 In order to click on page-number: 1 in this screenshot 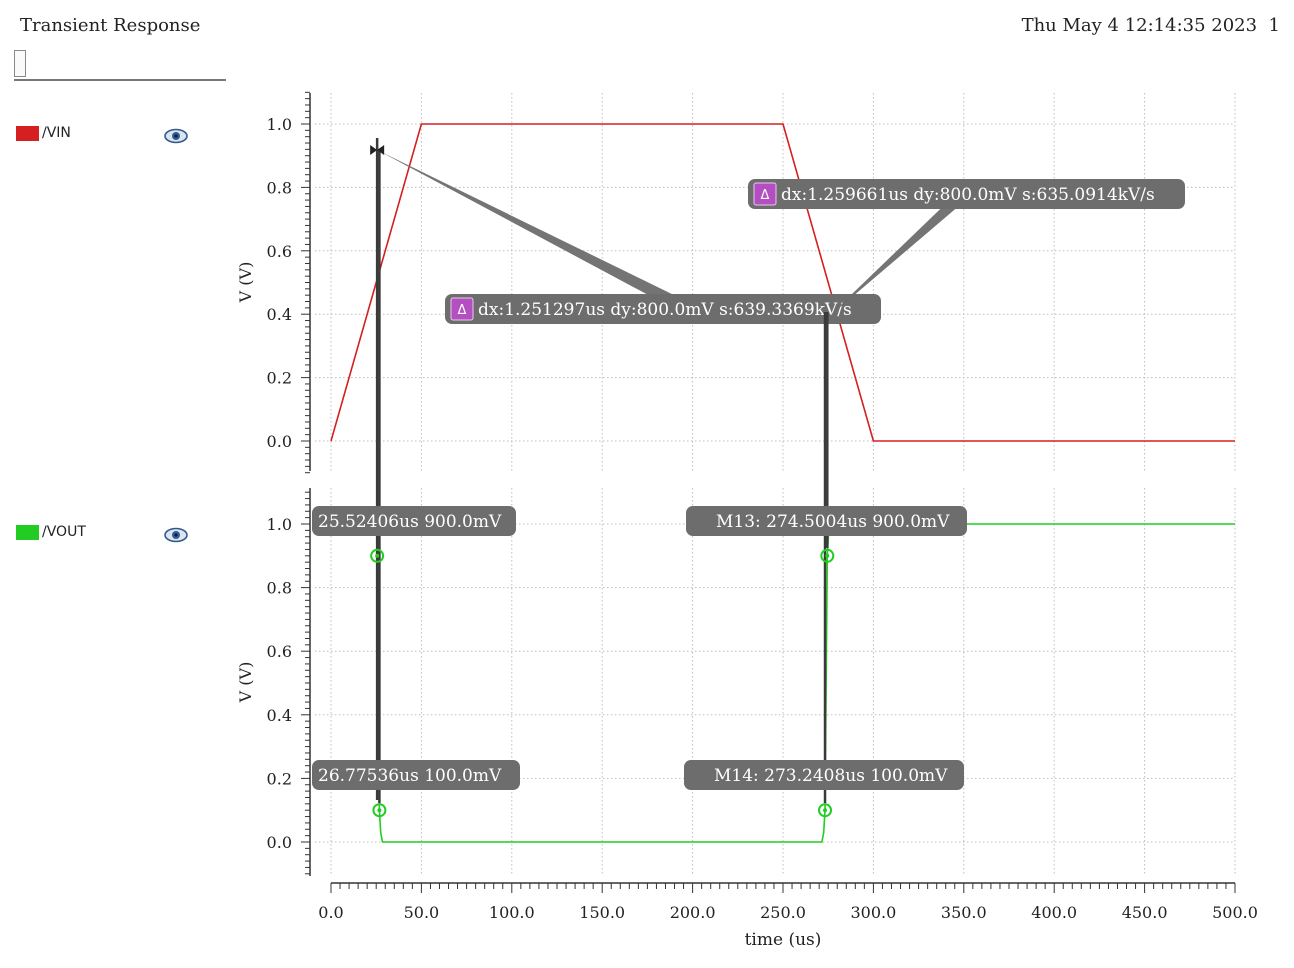, I will do `click(1274, 25)`.